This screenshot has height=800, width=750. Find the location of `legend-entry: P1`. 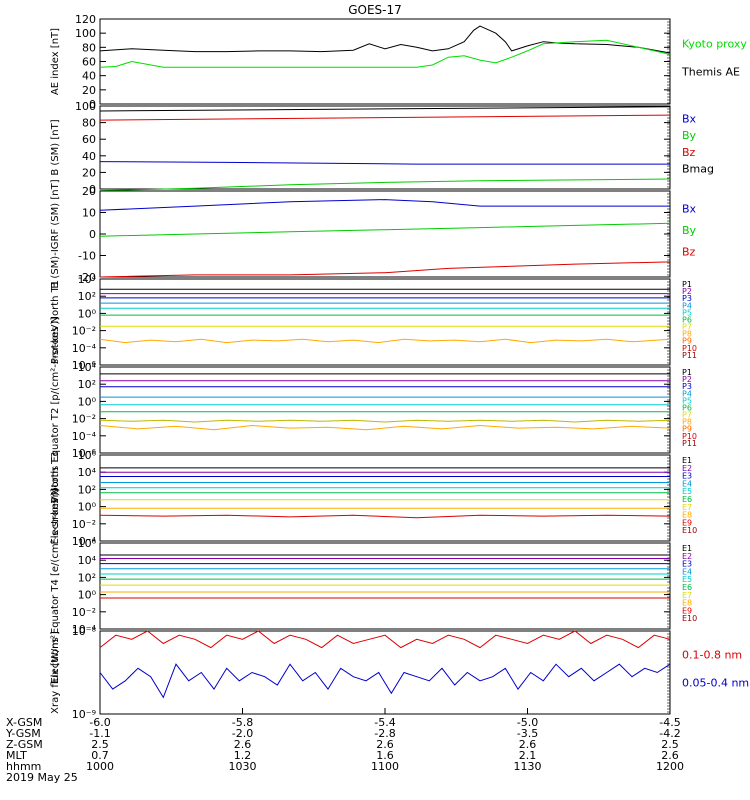

legend-entry: P1 is located at coordinates (687, 372).